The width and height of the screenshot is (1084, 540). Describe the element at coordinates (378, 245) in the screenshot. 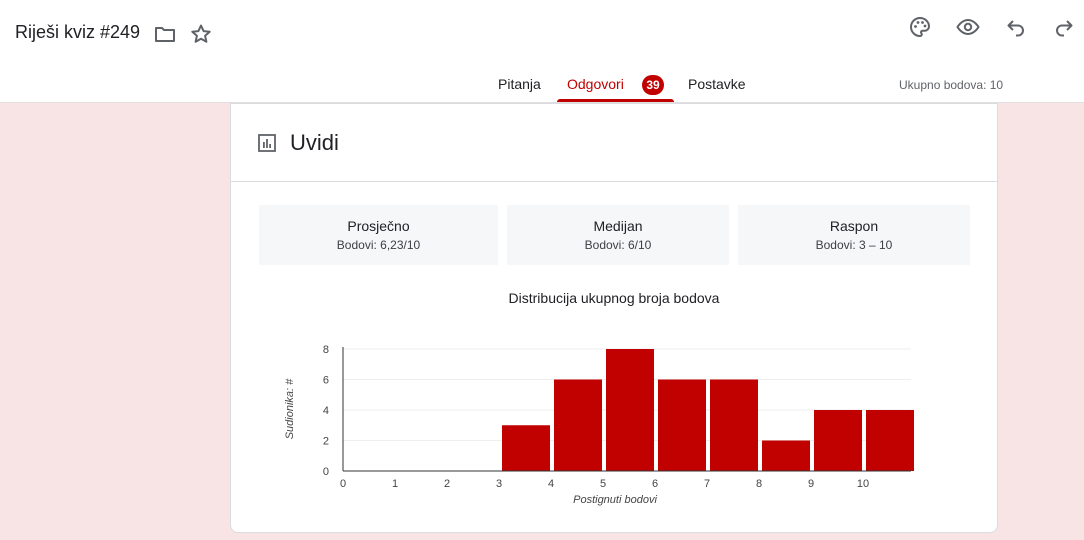

I see `stat-average-value: Bodovi: 6,23/10` at that location.